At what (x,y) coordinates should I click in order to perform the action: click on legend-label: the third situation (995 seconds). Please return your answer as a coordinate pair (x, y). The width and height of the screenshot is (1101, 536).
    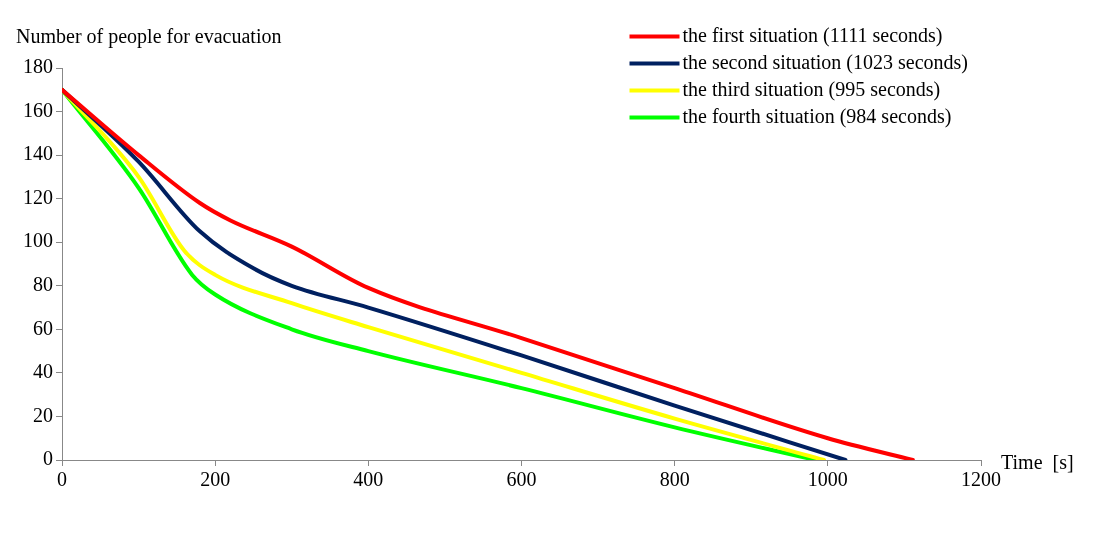
    Looking at the image, I should click on (811, 89).